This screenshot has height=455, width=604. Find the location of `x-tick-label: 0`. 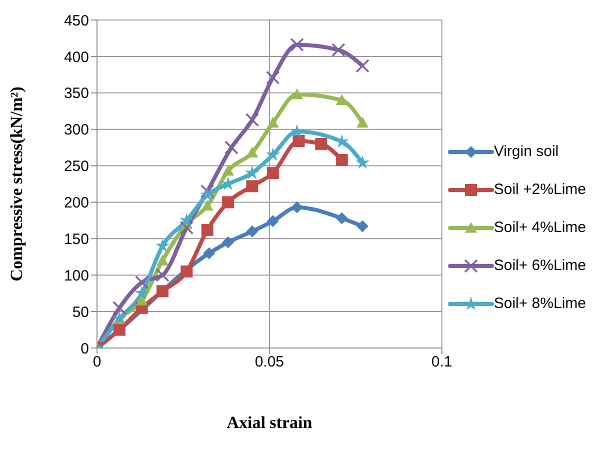

x-tick-label: 0 is located at coordinates (97, 362).